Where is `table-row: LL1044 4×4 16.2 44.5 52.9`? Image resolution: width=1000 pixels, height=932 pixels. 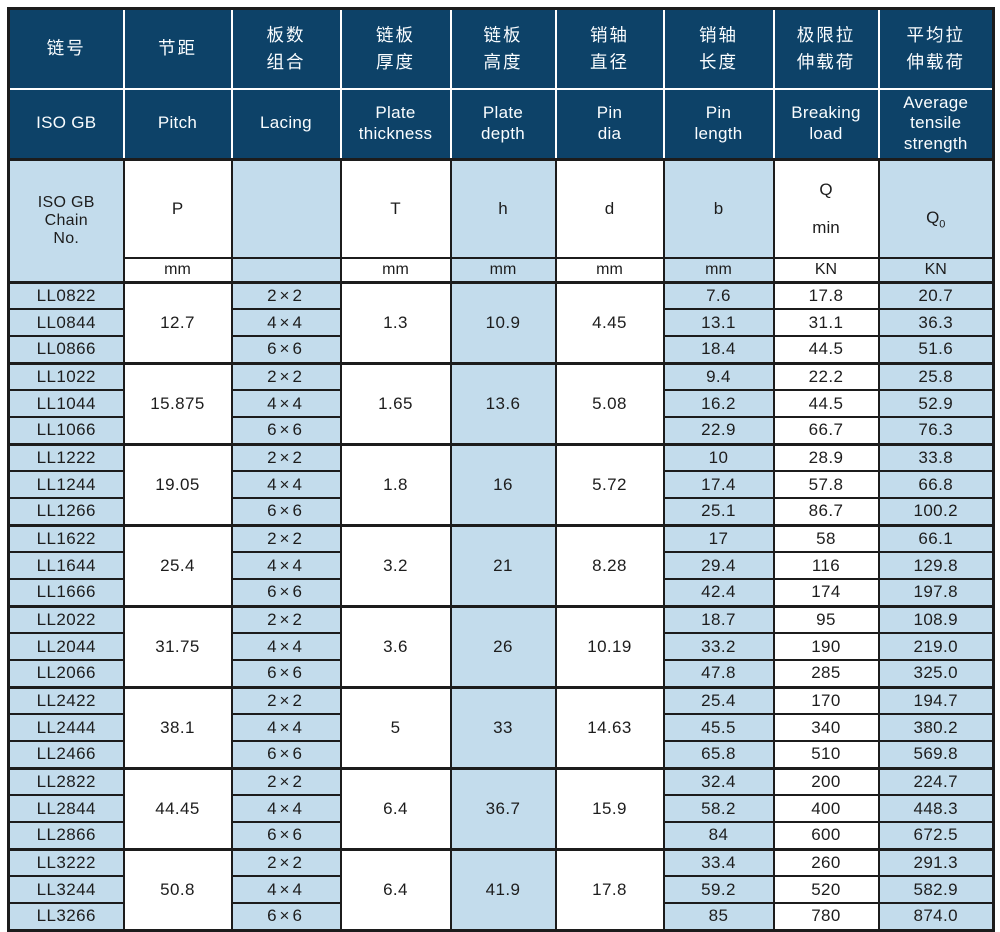
table-row: LL1044 4×4 16.2 44.5 52.9 is located at coordinates (501, 404).